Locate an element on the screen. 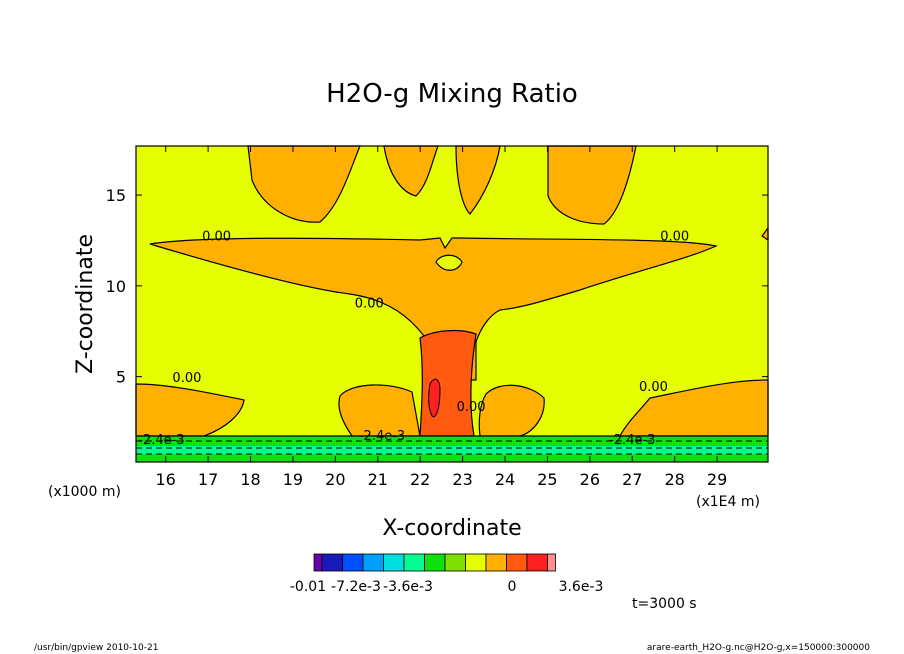 The width and height of the screenshot is (904, 654). y-tick-label: 5 is located at coordinates (121, 377).